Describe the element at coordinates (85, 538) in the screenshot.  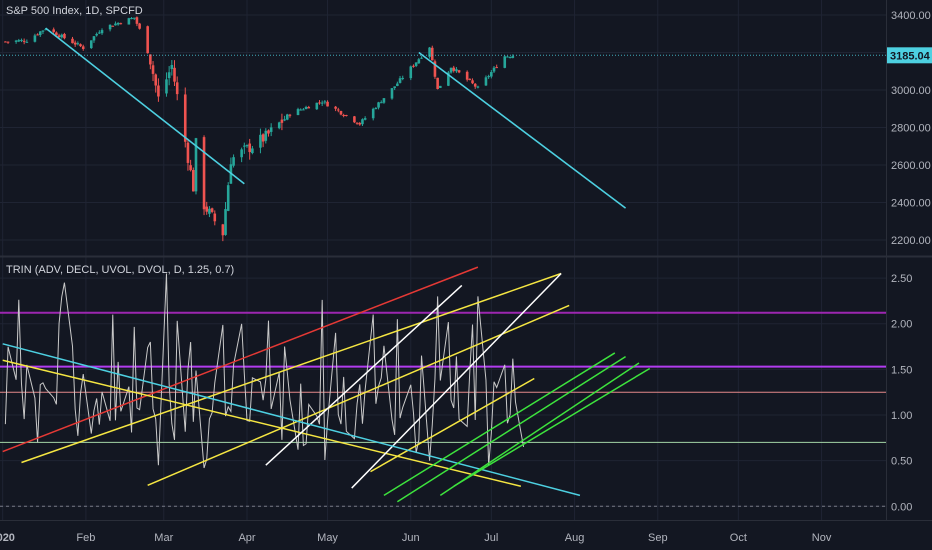
I see `time-tick-label: Feb` at that location.